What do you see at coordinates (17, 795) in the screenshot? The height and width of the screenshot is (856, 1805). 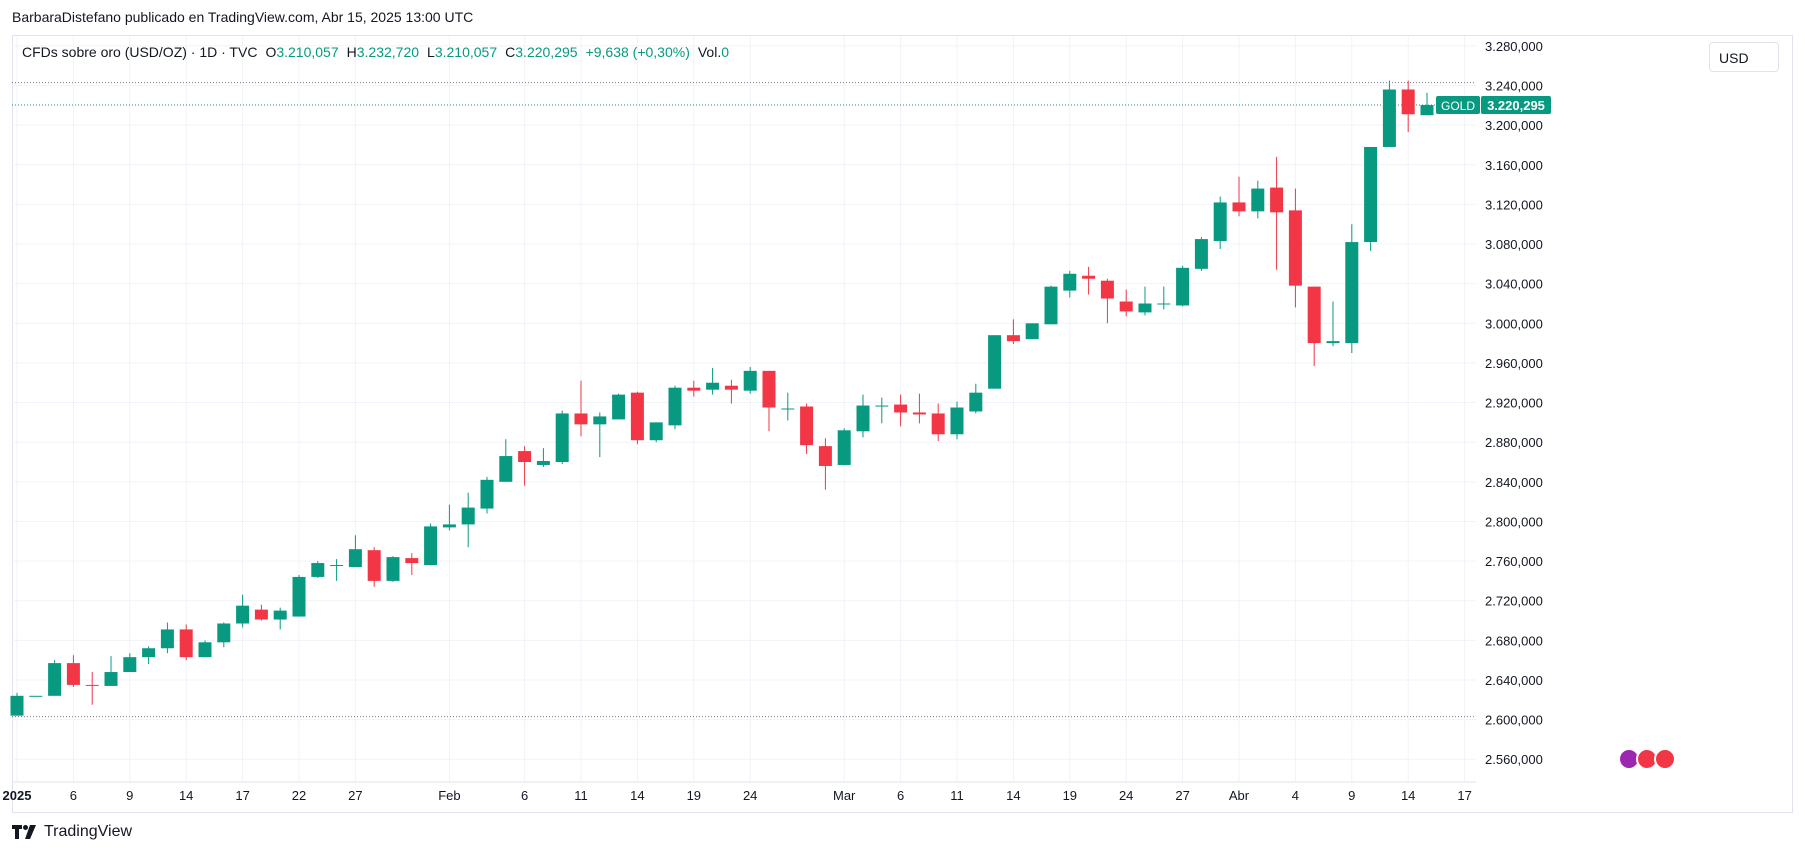 I see `time-tick-label: 2025` at bounding box center [17, 795].